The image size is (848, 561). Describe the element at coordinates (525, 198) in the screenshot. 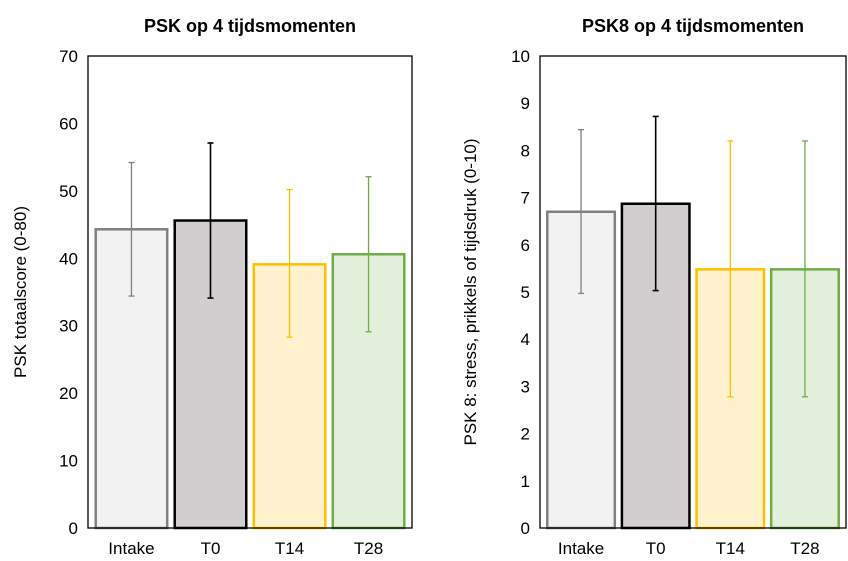

I see `y-tick-label: 7` at that location.